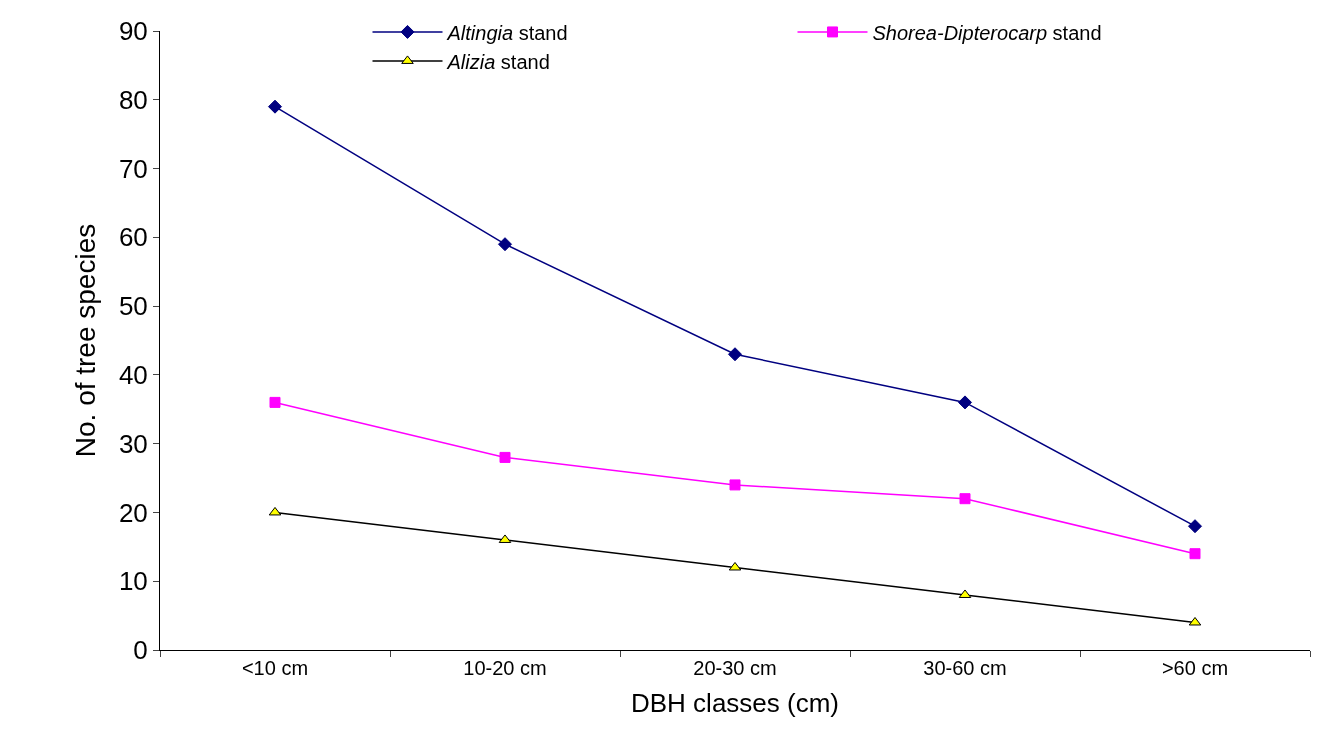  I want to click on legend-label: Shorea-Dipterocarp stand, so click(987, 32).